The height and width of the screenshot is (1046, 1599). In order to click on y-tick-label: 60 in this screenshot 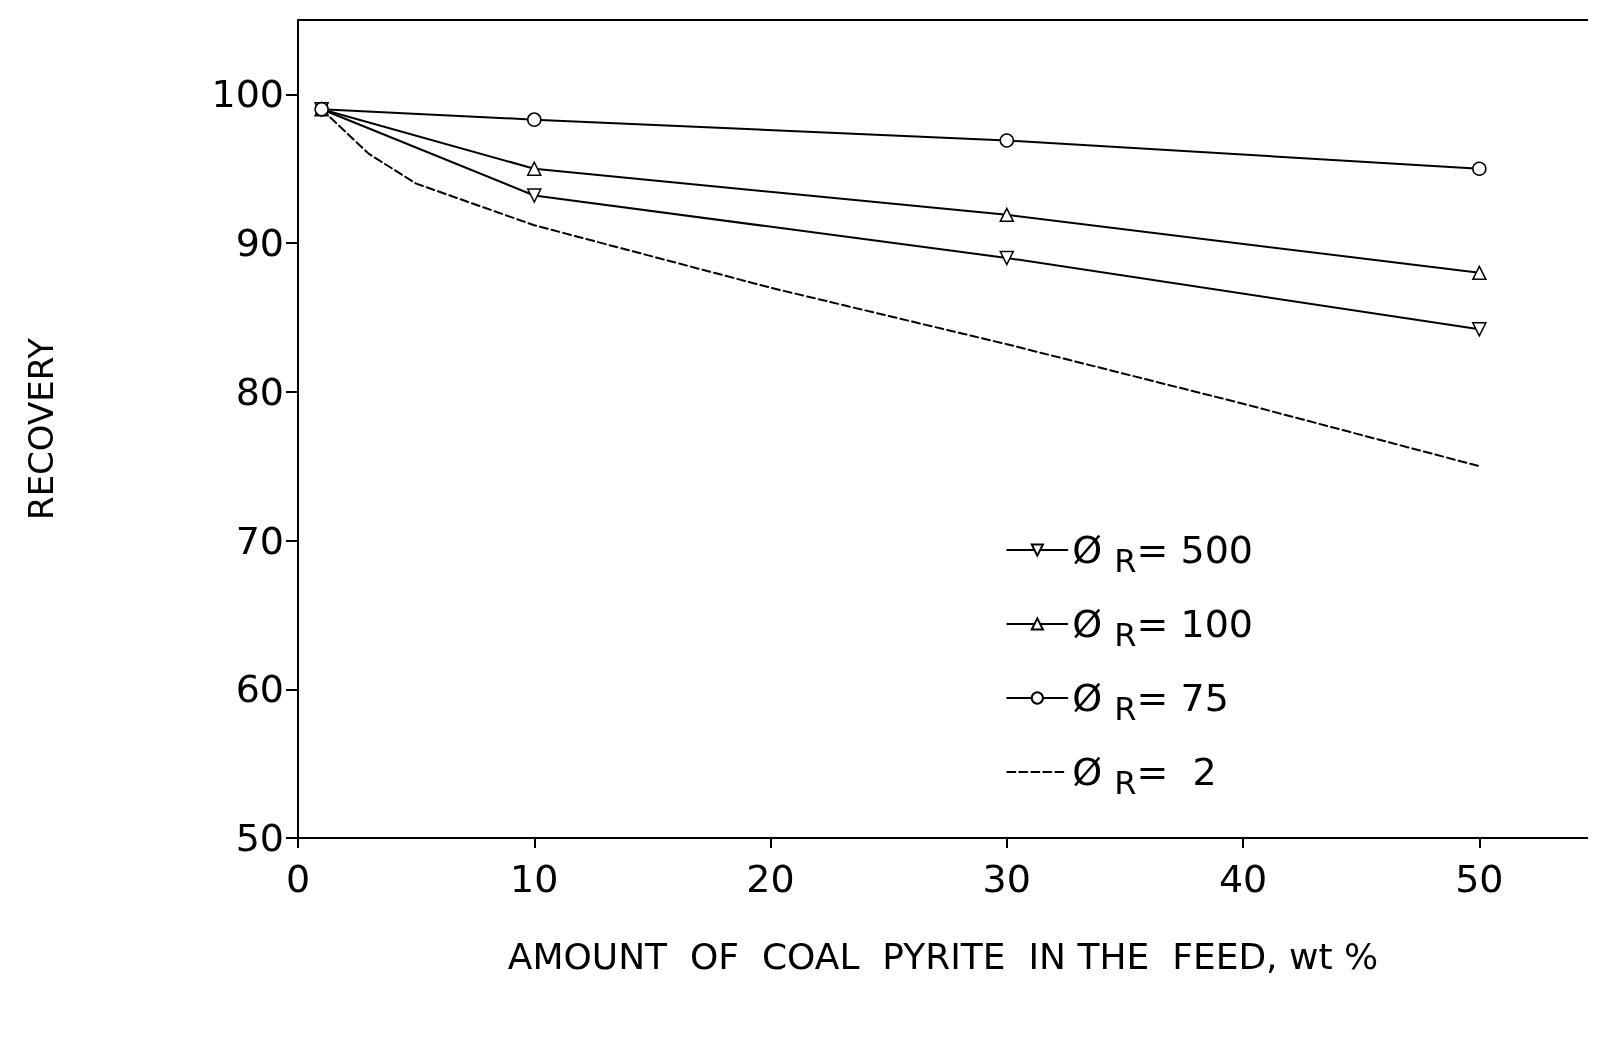, I will do `click(259, 689)`.